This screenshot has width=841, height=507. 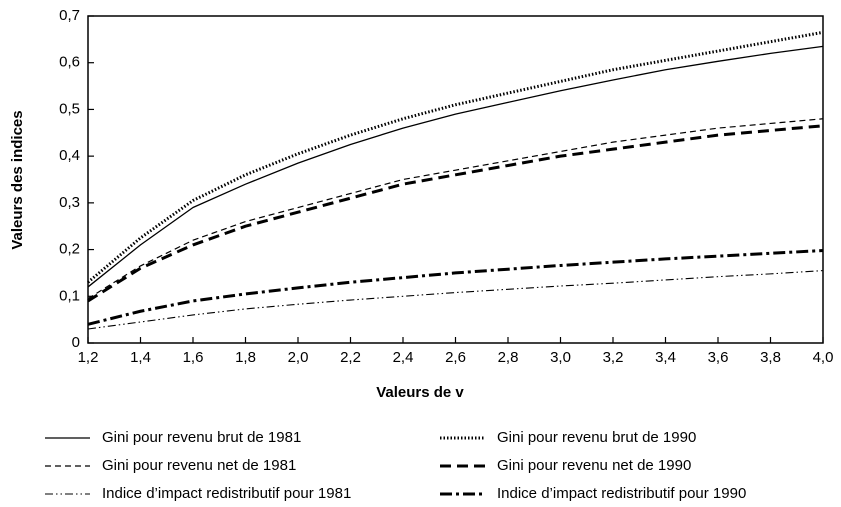 I want to click on y-tick-label: 0,1, so click(x=69, y=295).